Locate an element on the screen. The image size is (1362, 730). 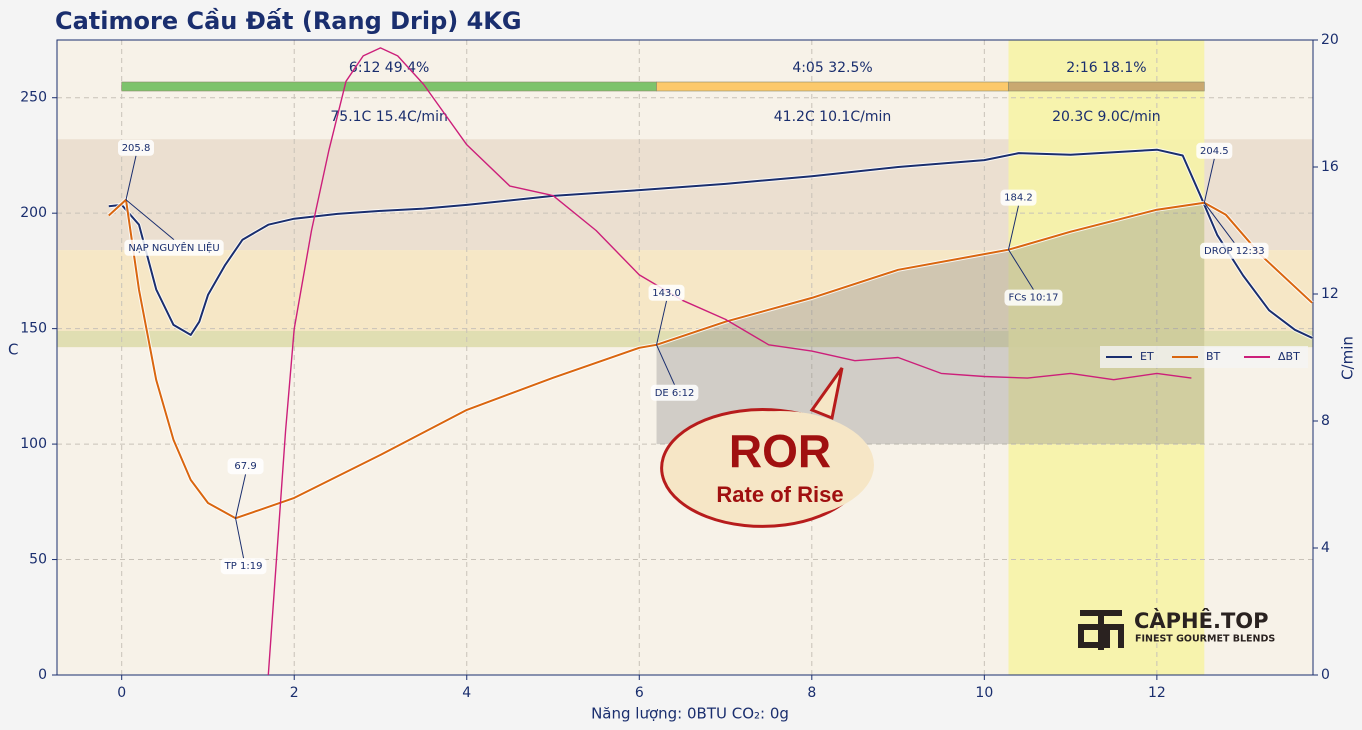
y2-axis-label: C/min is located at coordinates (1348, 358).